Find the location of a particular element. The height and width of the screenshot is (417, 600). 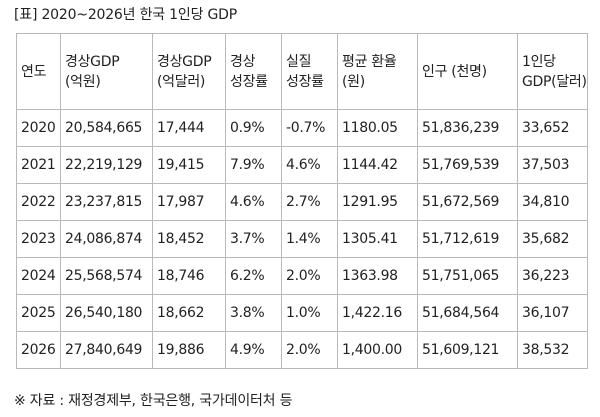

cell-gdp-per-capita: 38,532 is located at coordinates (552, 350).